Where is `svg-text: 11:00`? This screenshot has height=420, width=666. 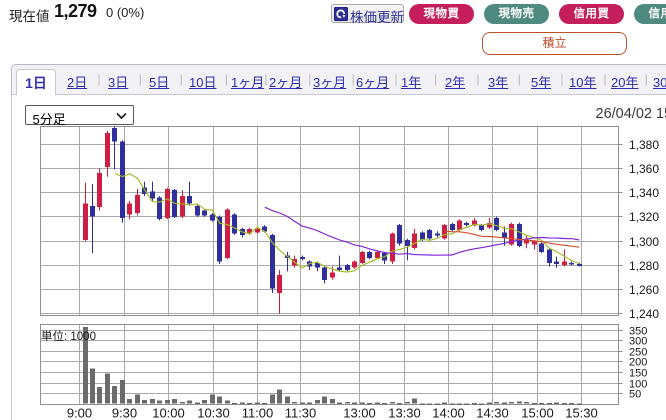
svg-text: 11:00 is located at coordinates (258, 412).